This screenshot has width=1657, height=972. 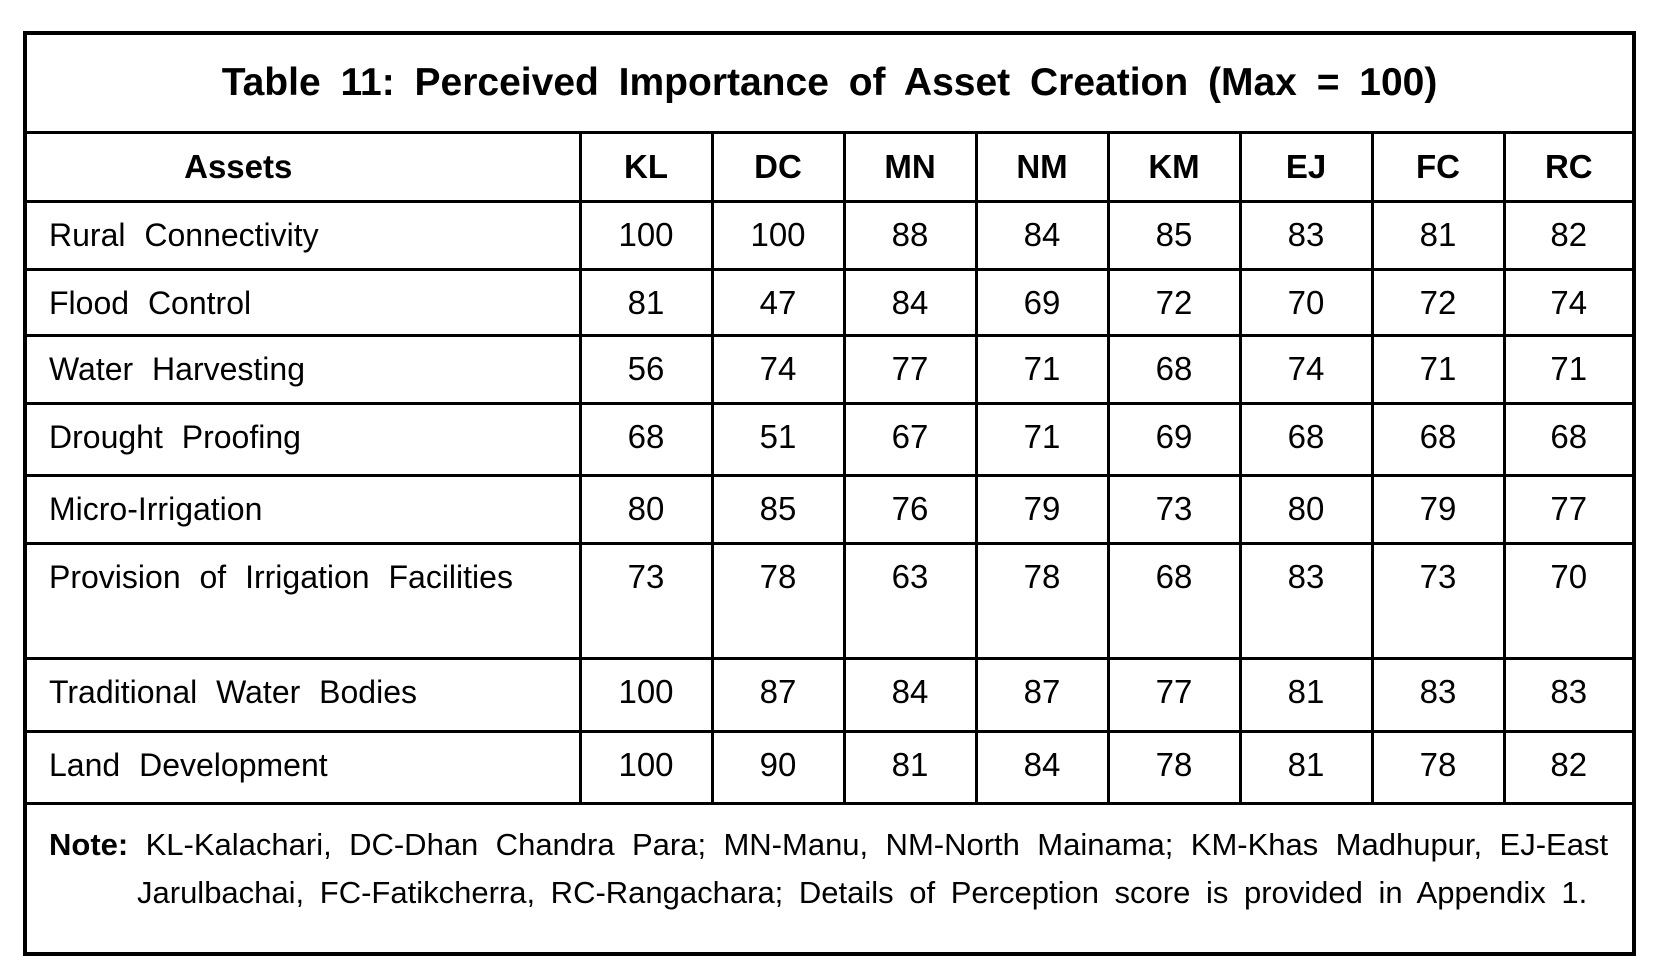 I want to click on score-cell: 88, so click(x=910, y=235).